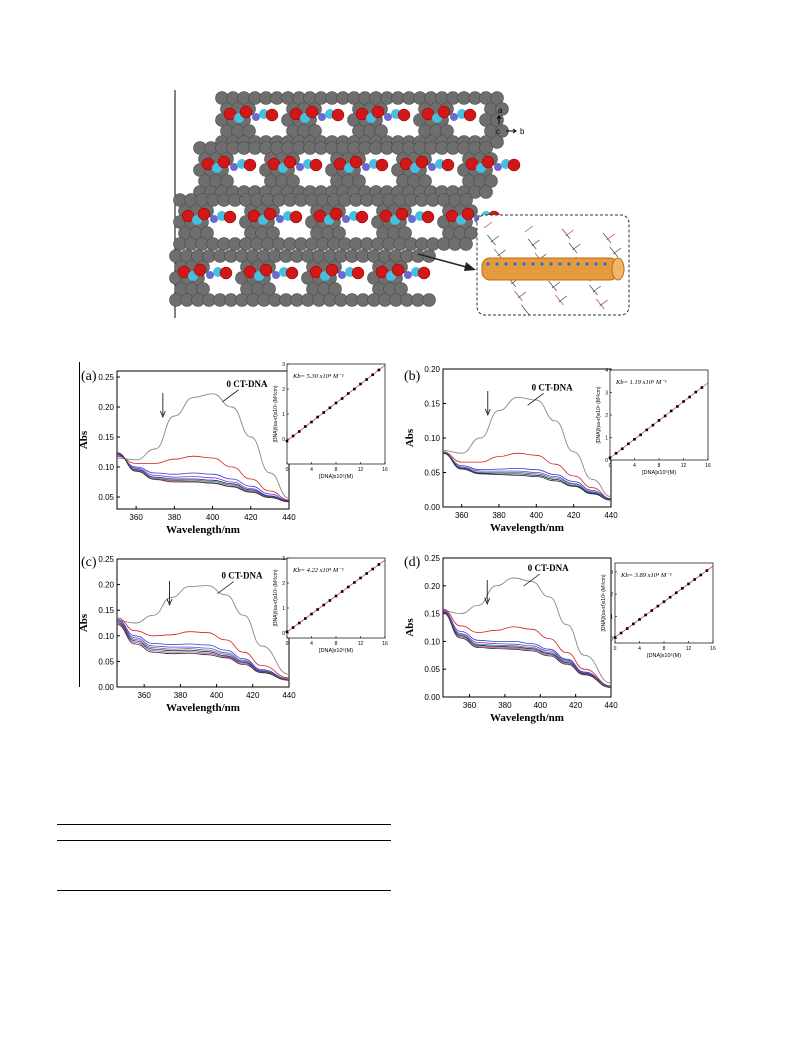 The width and height of the screenshot is (793, 1057). I want to click on inset-x-tick-label: 12, so click(689, 649).